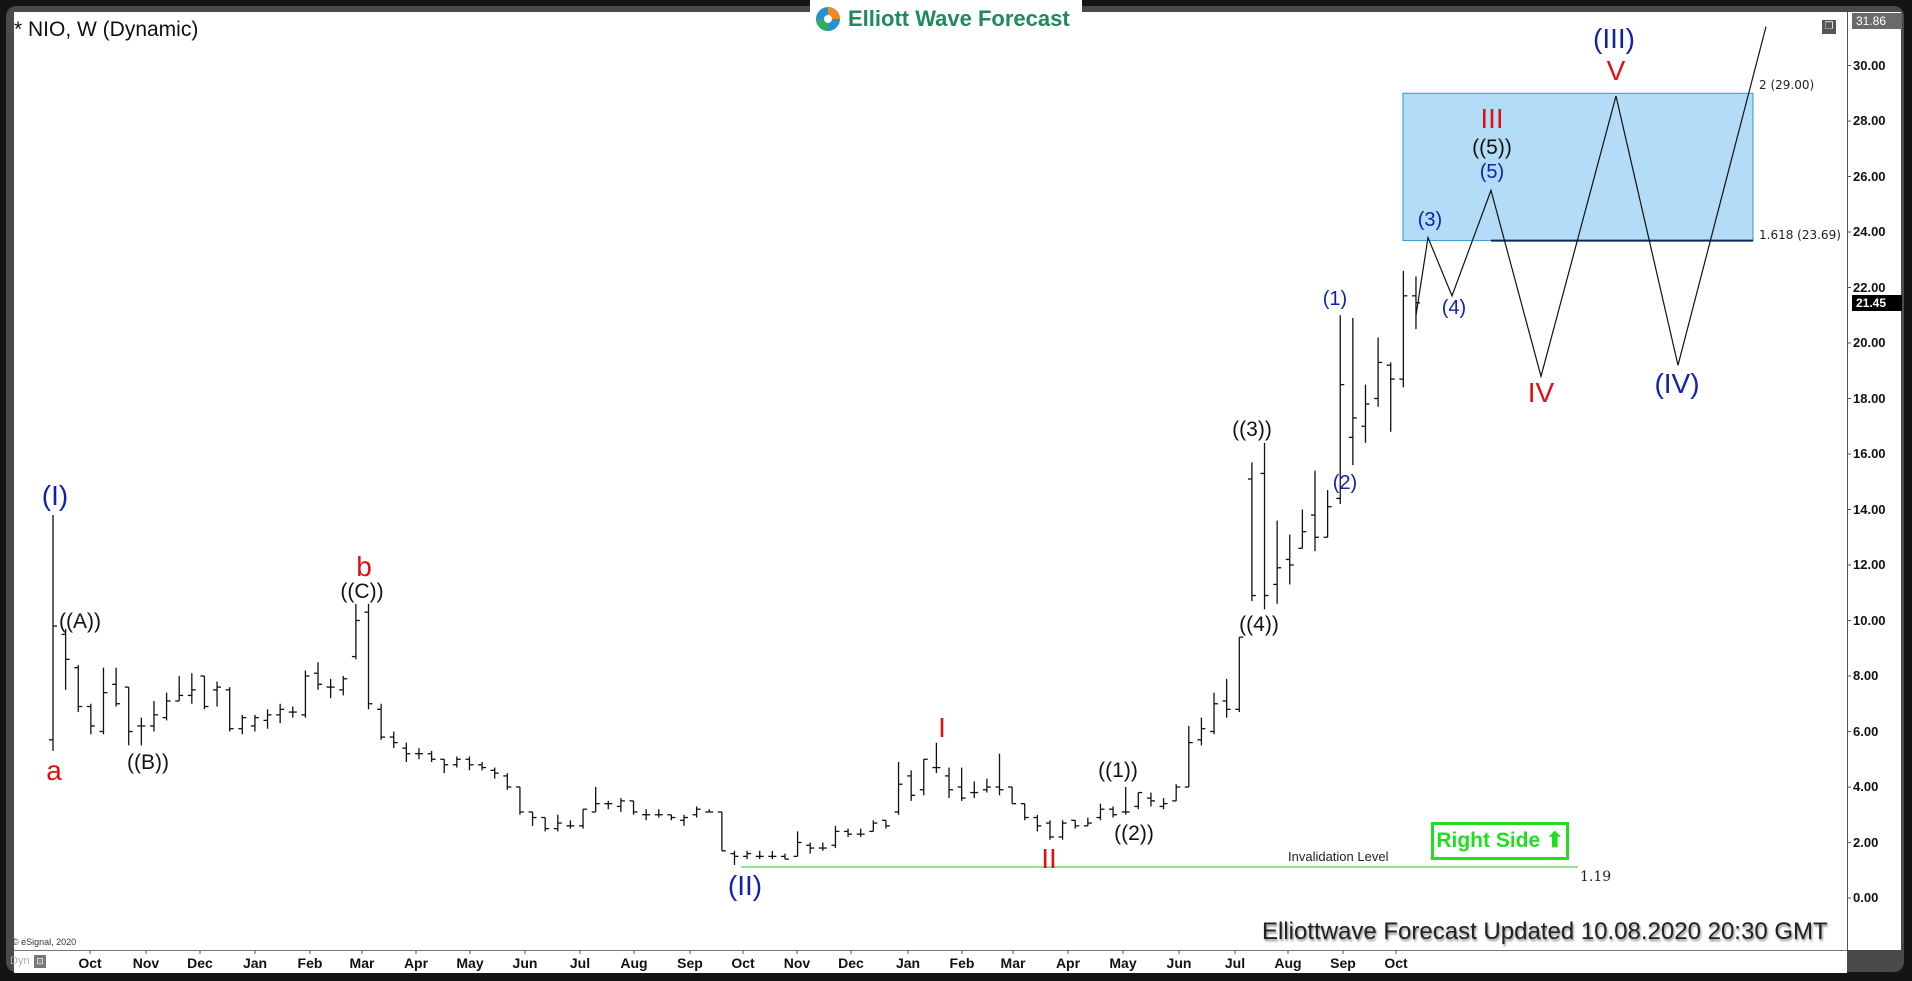  I want to click on y-tick-marks, so click(1849, 482).